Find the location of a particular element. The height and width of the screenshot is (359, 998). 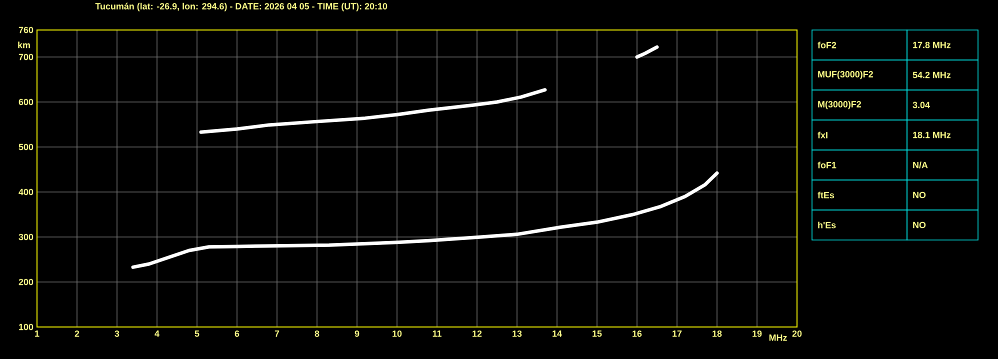

x-tick-label: 19 is located at coordinates (757, 333).